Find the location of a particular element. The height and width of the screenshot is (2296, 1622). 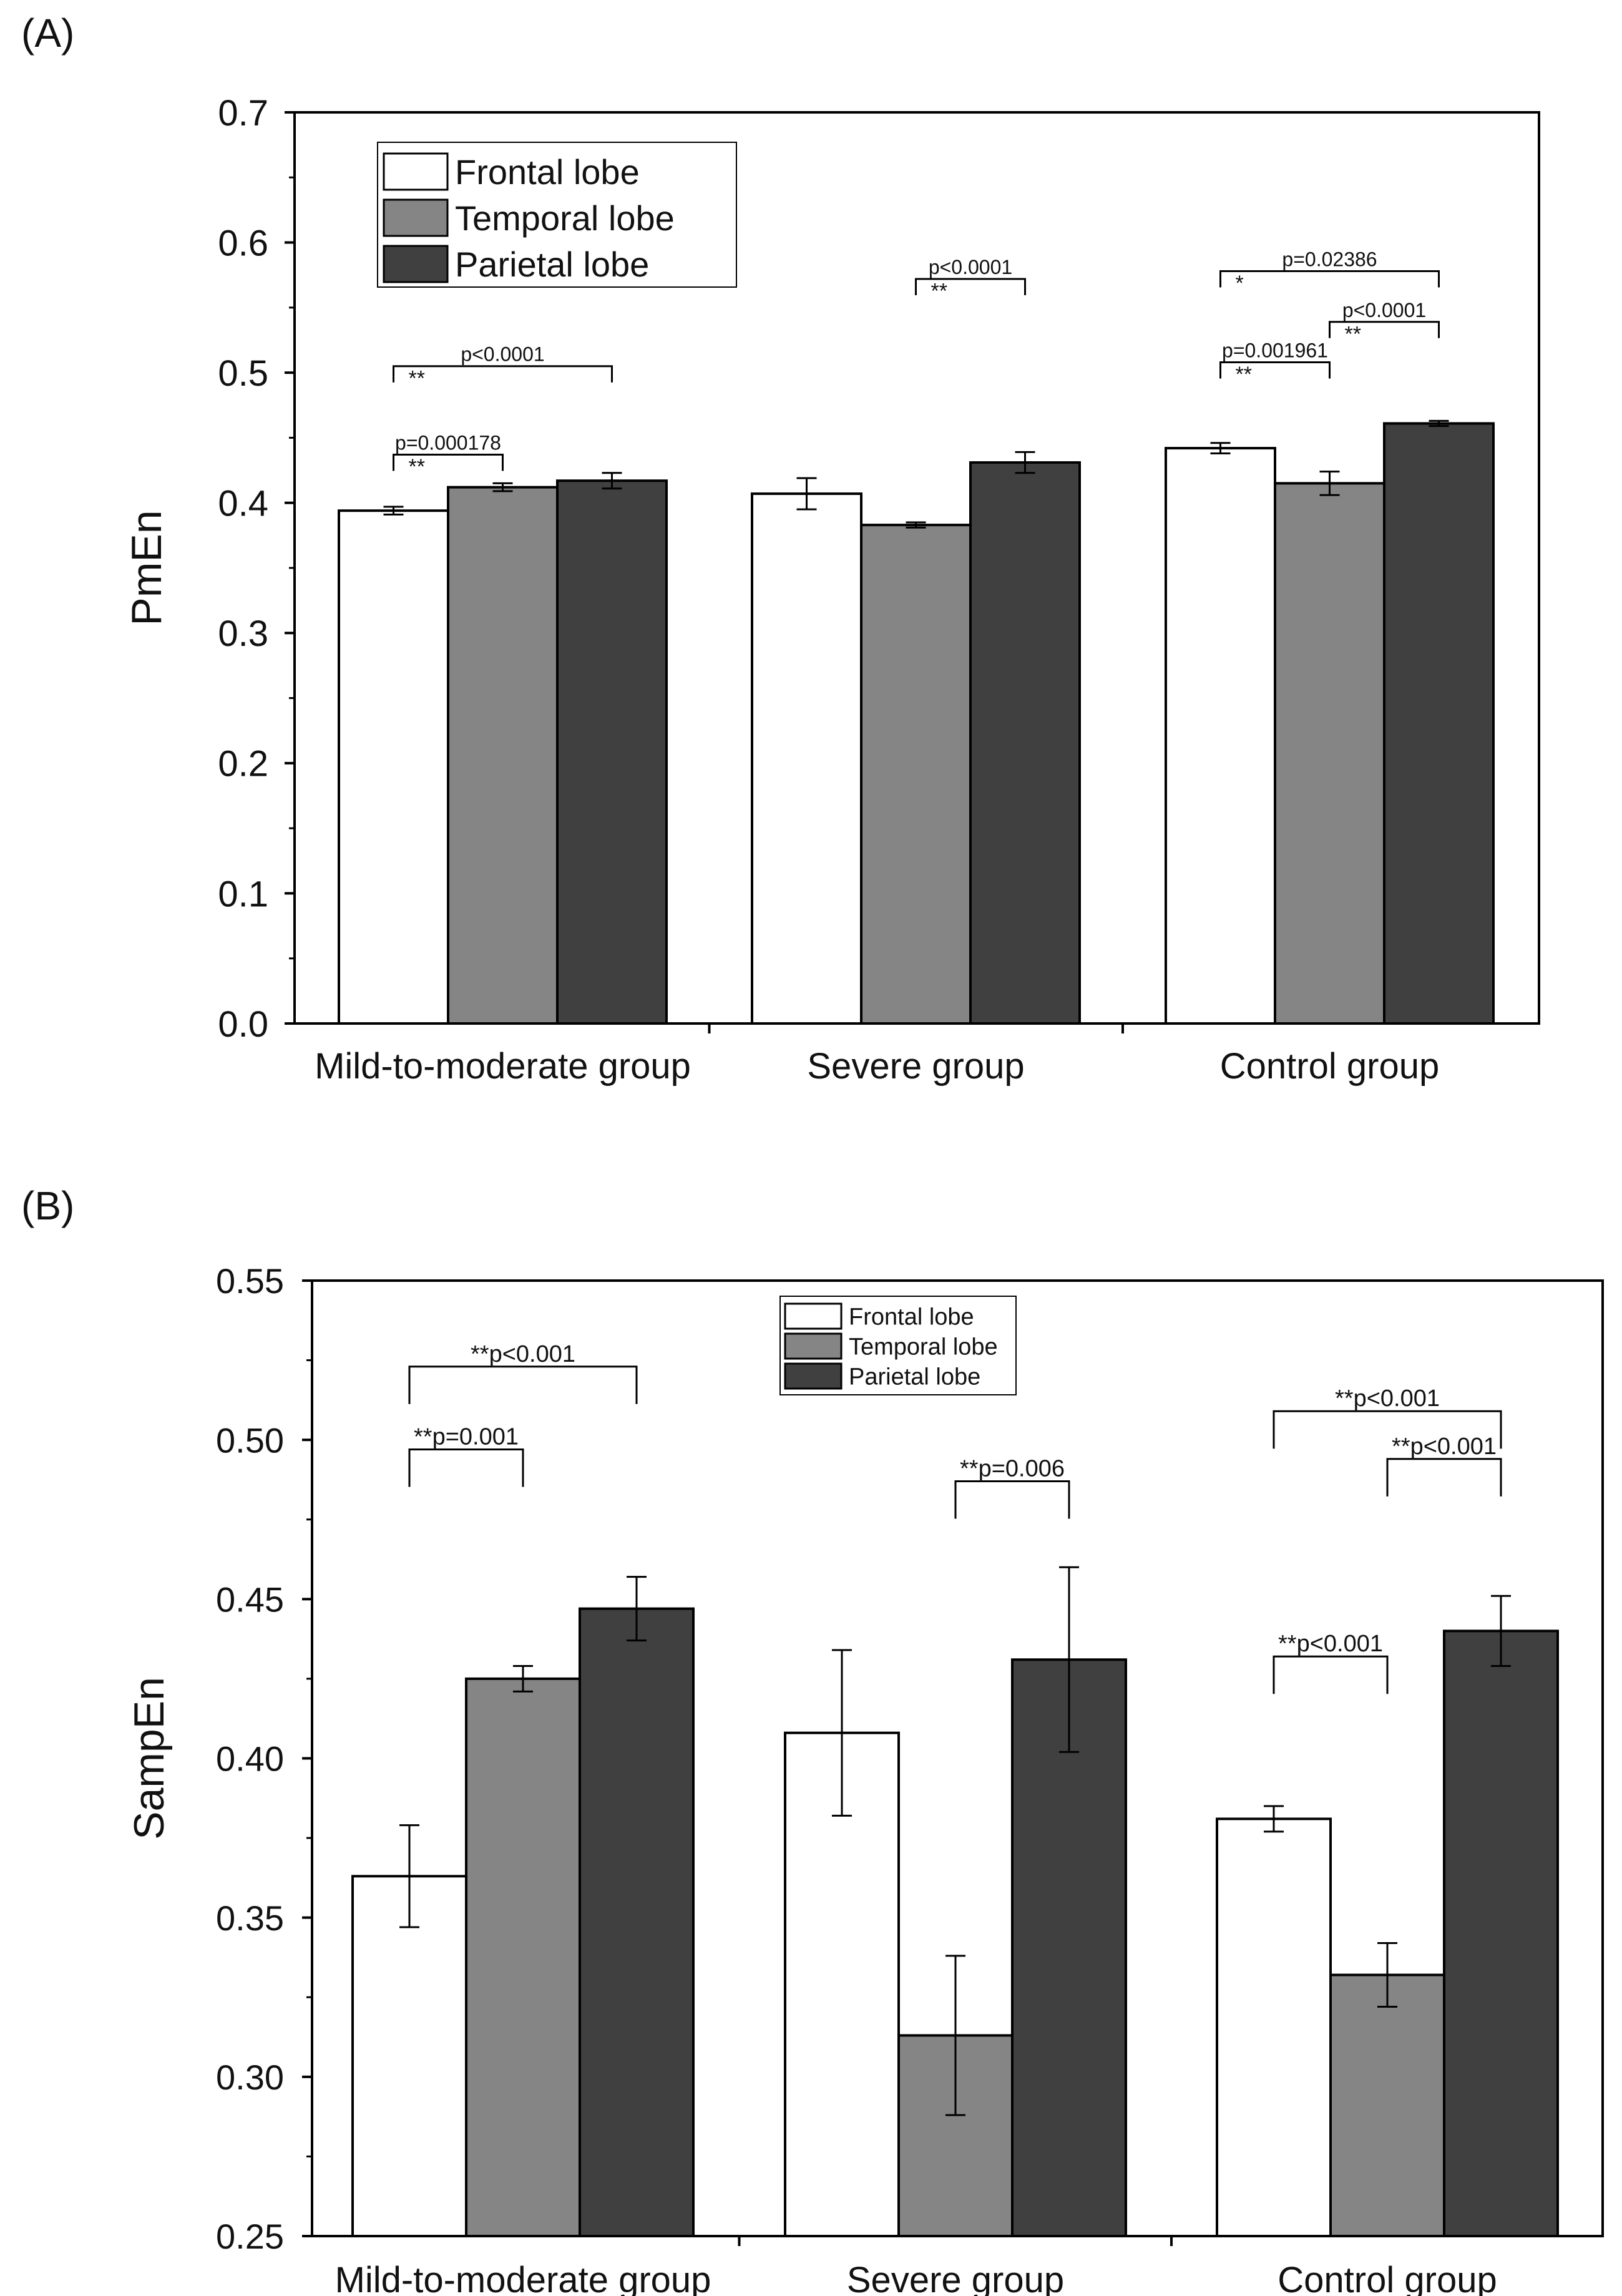

y-tick-label: 0.55 is located at coordinates (250, 1281).